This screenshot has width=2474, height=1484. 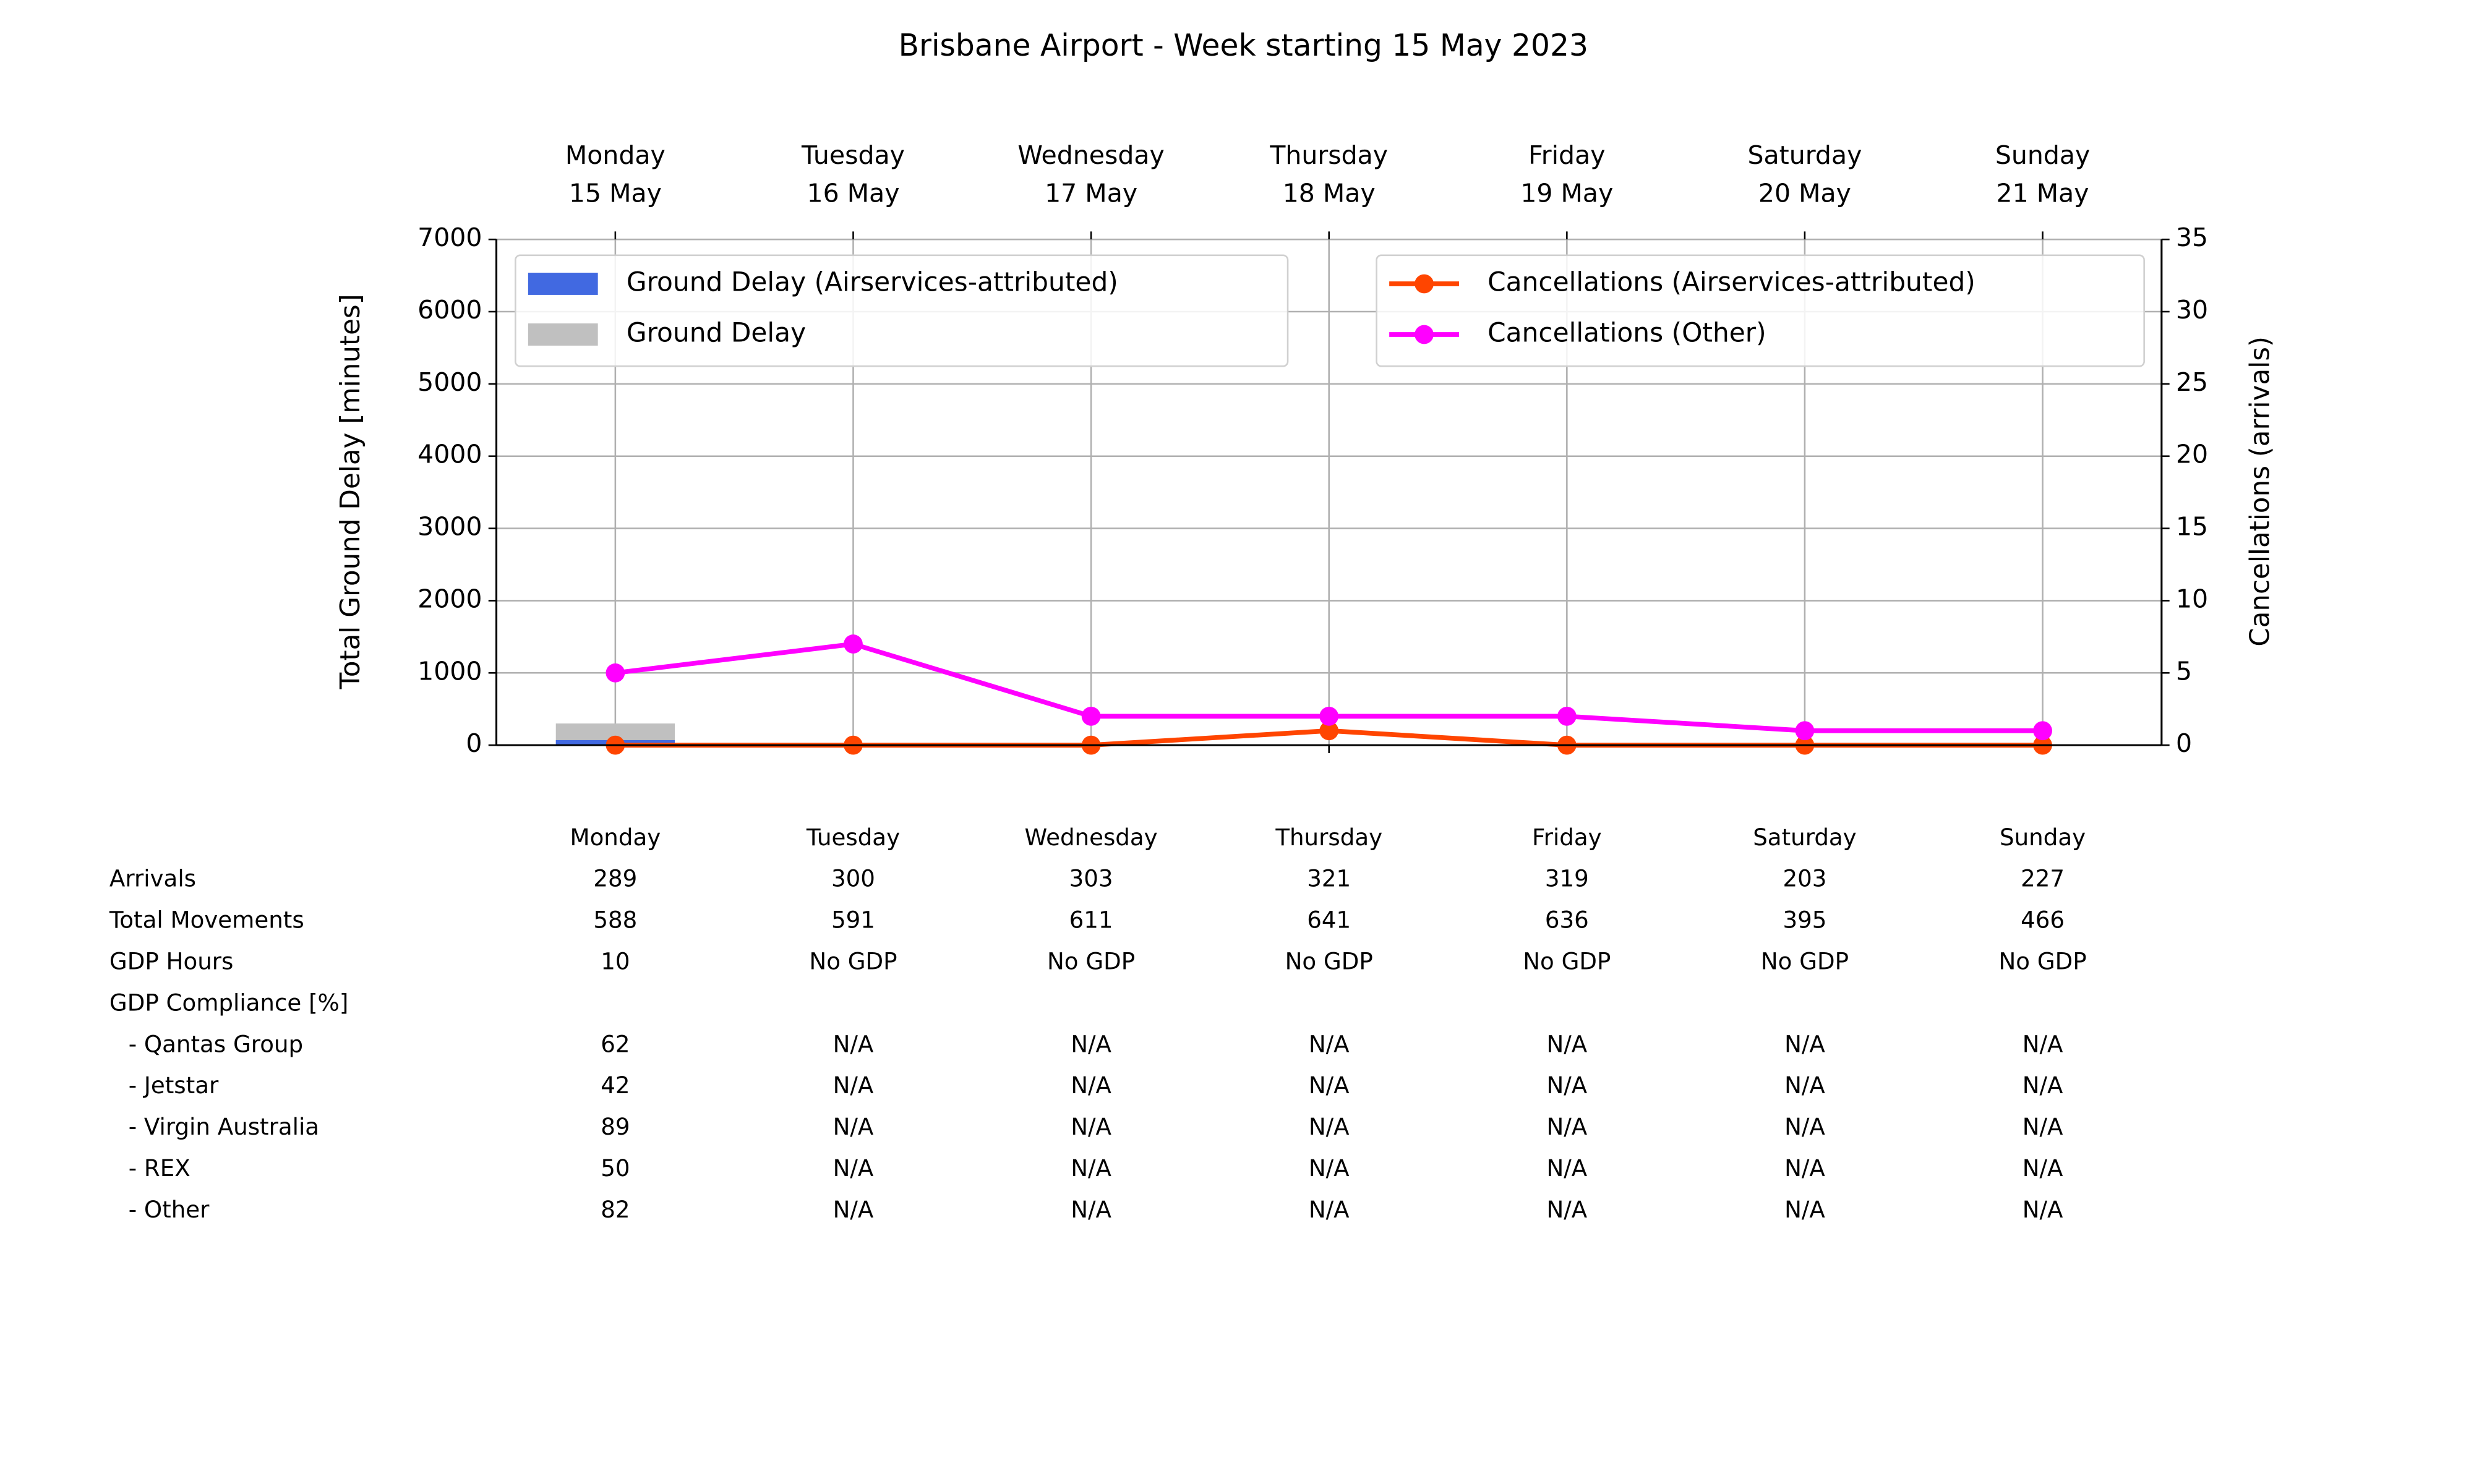 What do you see at coordinates (1091, 193) in the screenshot?
I see `x-tick-label: 17 May` at bounding box center [1091, 193].